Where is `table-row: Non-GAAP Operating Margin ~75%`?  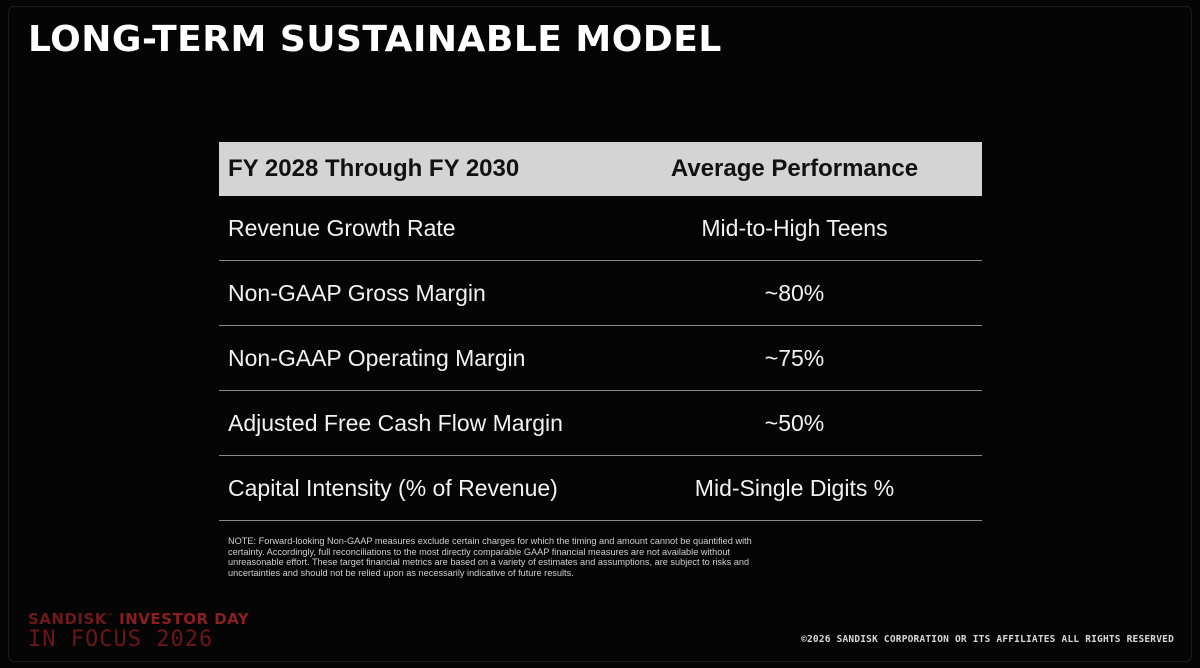 table-row: Non-GAAP Operating Margin ~75% is located at coordinates (600, 358).